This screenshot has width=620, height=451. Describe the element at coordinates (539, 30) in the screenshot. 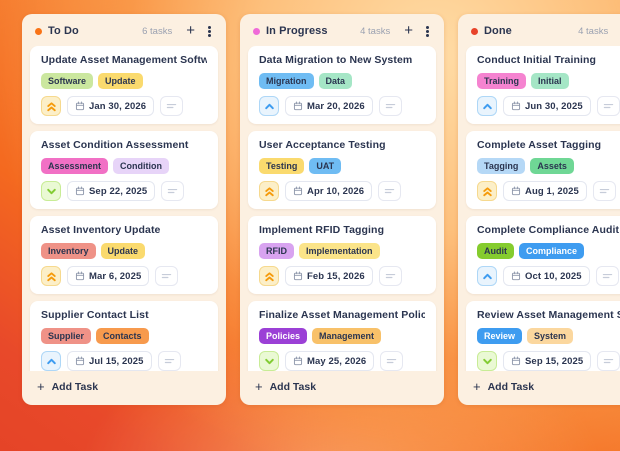

I see `column-header: Done 4 tasks +` at that location.